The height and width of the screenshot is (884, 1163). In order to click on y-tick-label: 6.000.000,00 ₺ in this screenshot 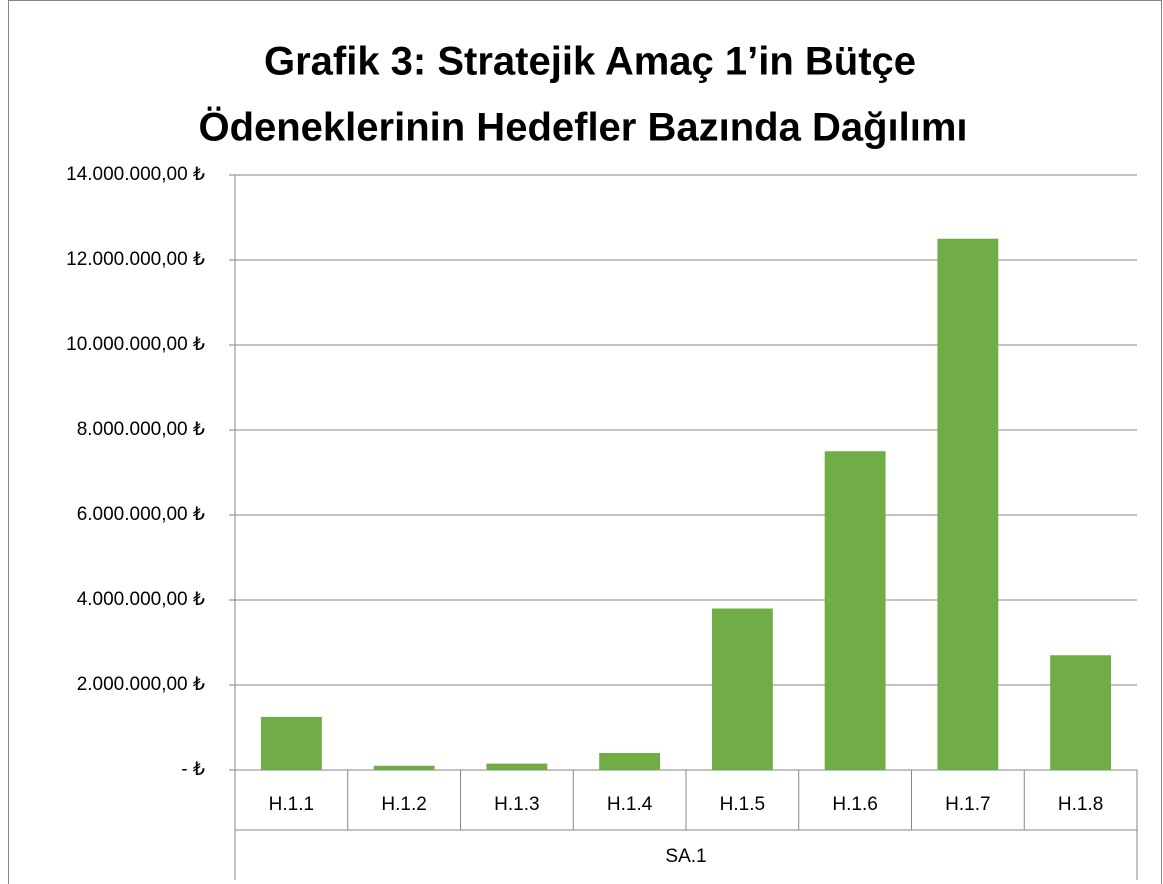, I will do `click(141, 514)`.